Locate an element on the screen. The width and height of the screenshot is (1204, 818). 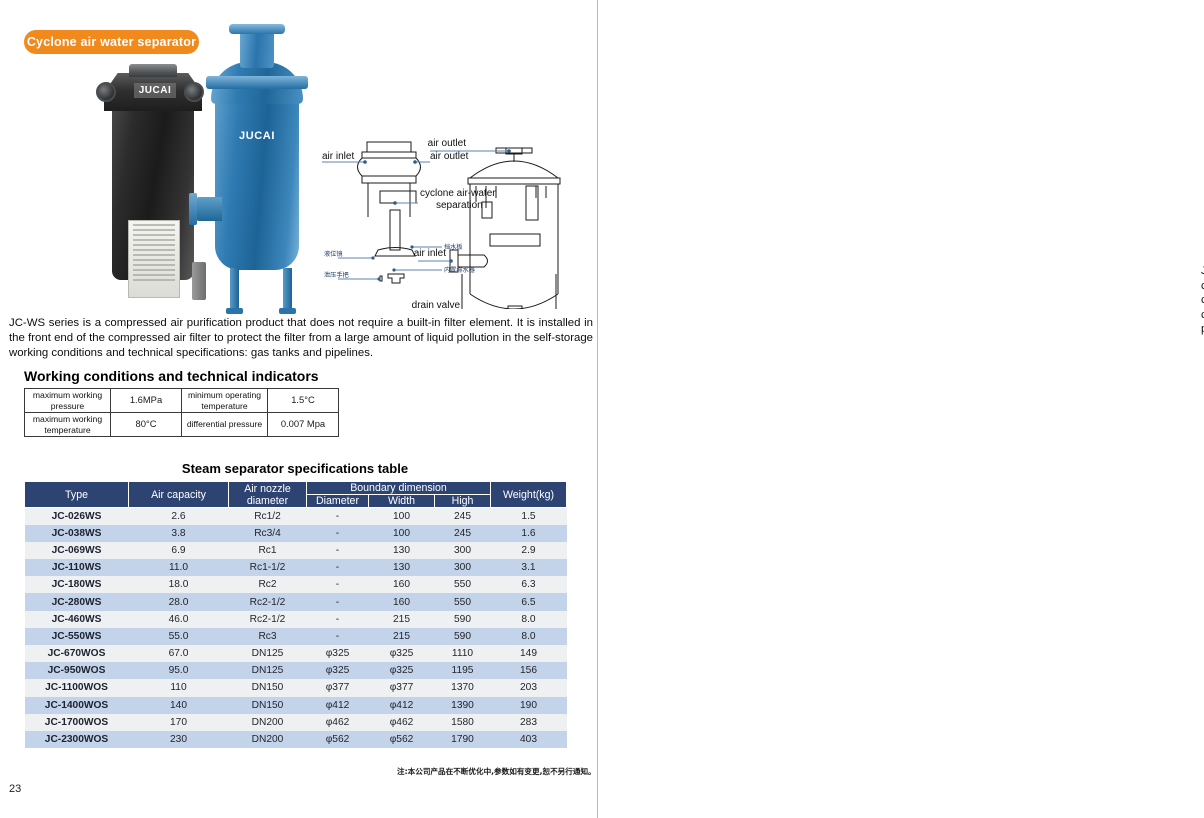
spec-sticker is located at coordinates (154, 259).